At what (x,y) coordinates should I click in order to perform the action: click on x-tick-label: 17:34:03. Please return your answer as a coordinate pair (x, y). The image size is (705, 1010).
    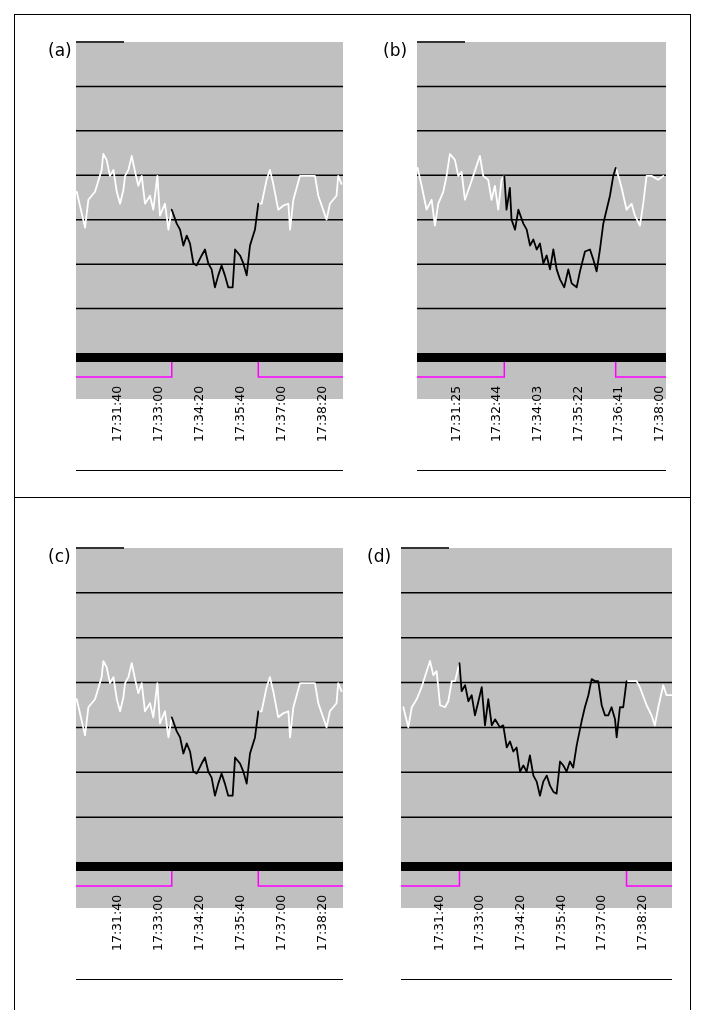
    Looking at the image, I should click on (537, 413).